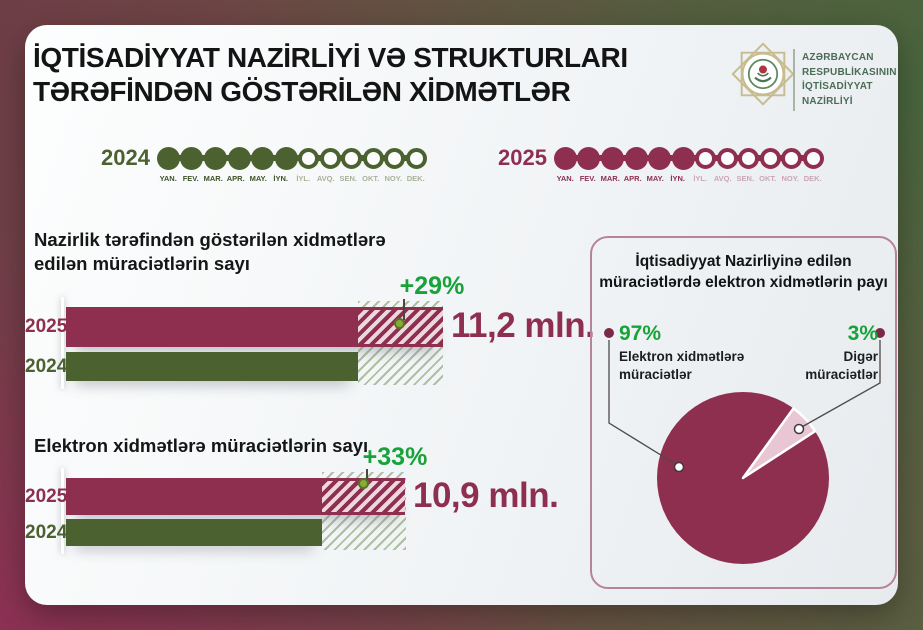 Image resolution: width=923 pixels, height=630 pixels. What do you see at coordinates (682, 356) in the screenshot?
I see `pie-label-electron-line1: Elektron xidmətlərə` at bounding box center [682, 356].